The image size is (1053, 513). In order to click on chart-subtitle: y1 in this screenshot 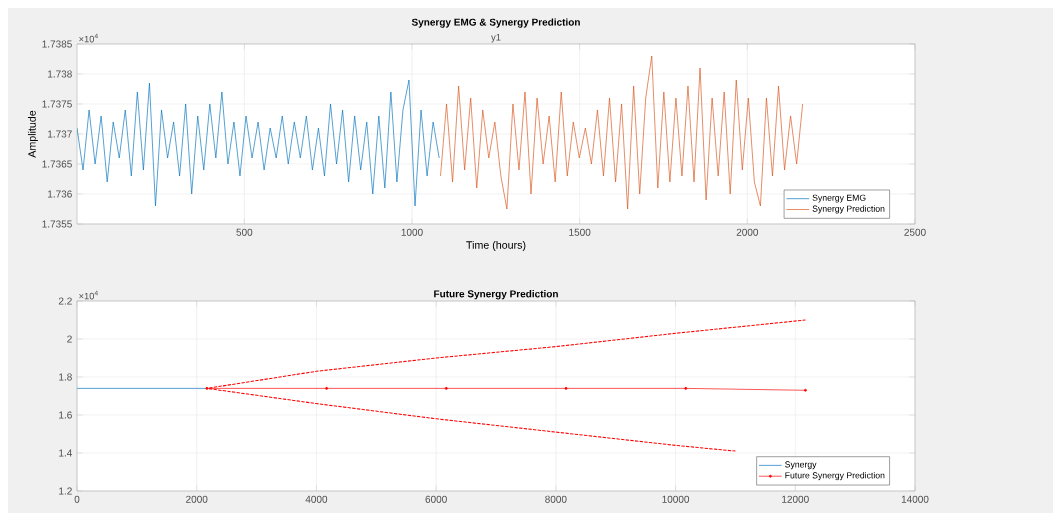, I will do `click(496, 38)`.